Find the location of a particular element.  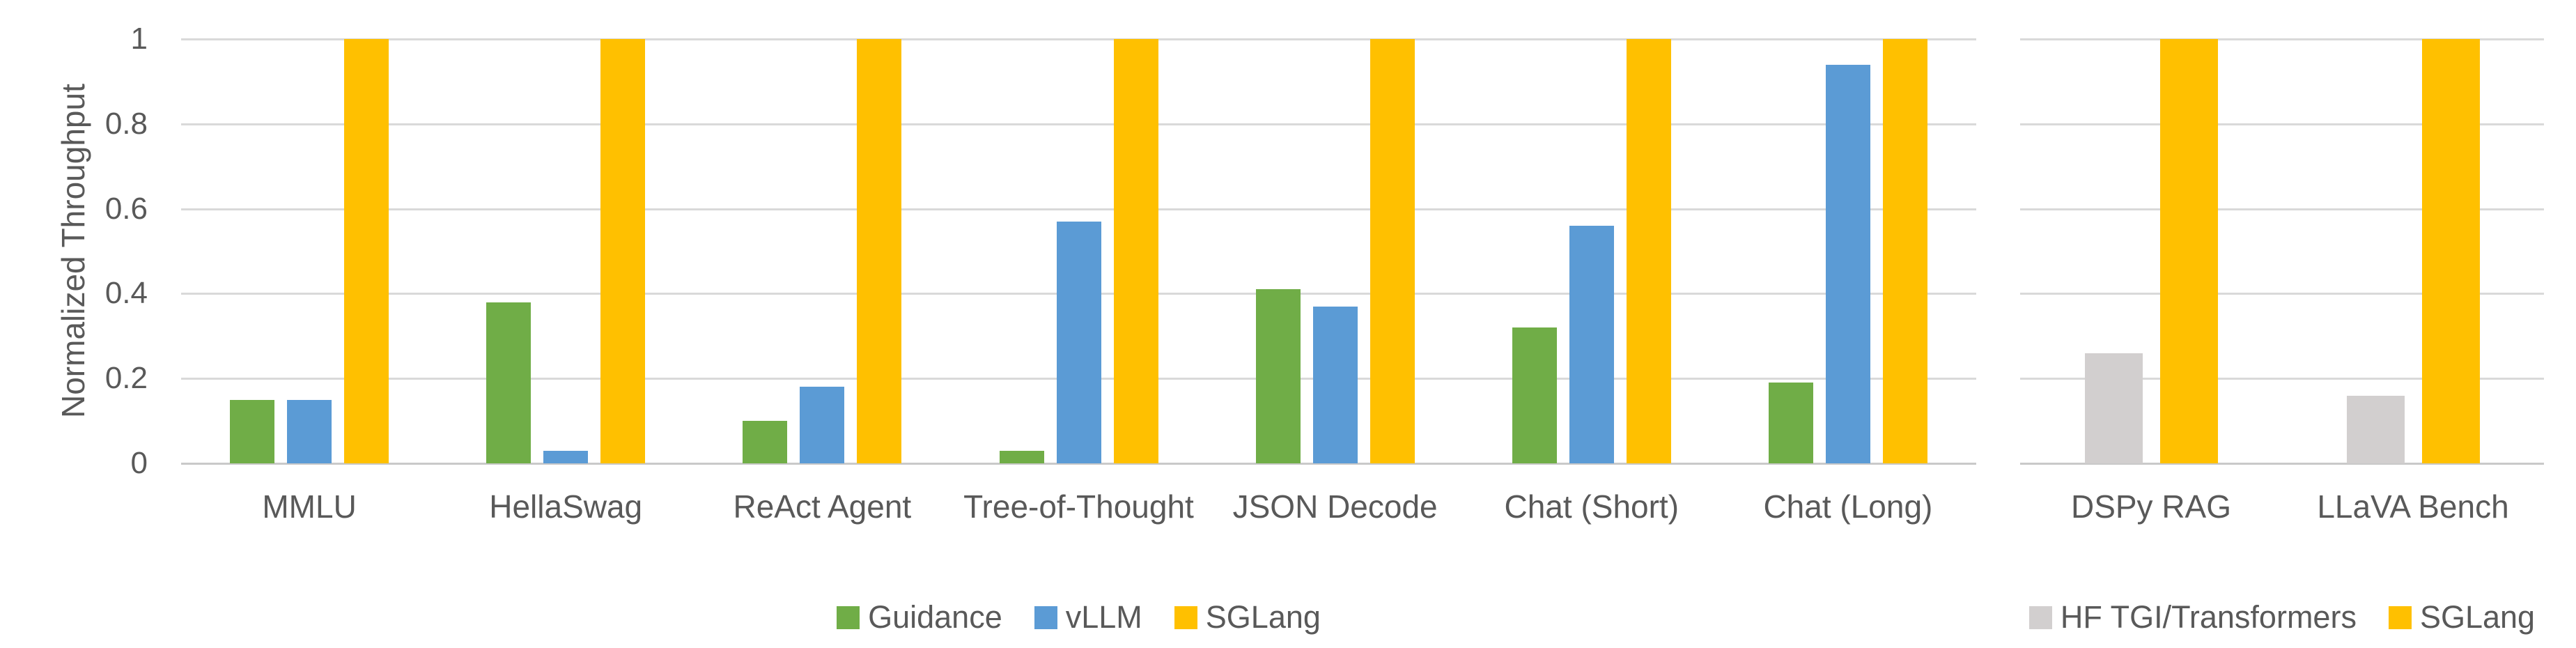

legend: Guidance vLLM SGLang is located at coordinates (1078, 617).